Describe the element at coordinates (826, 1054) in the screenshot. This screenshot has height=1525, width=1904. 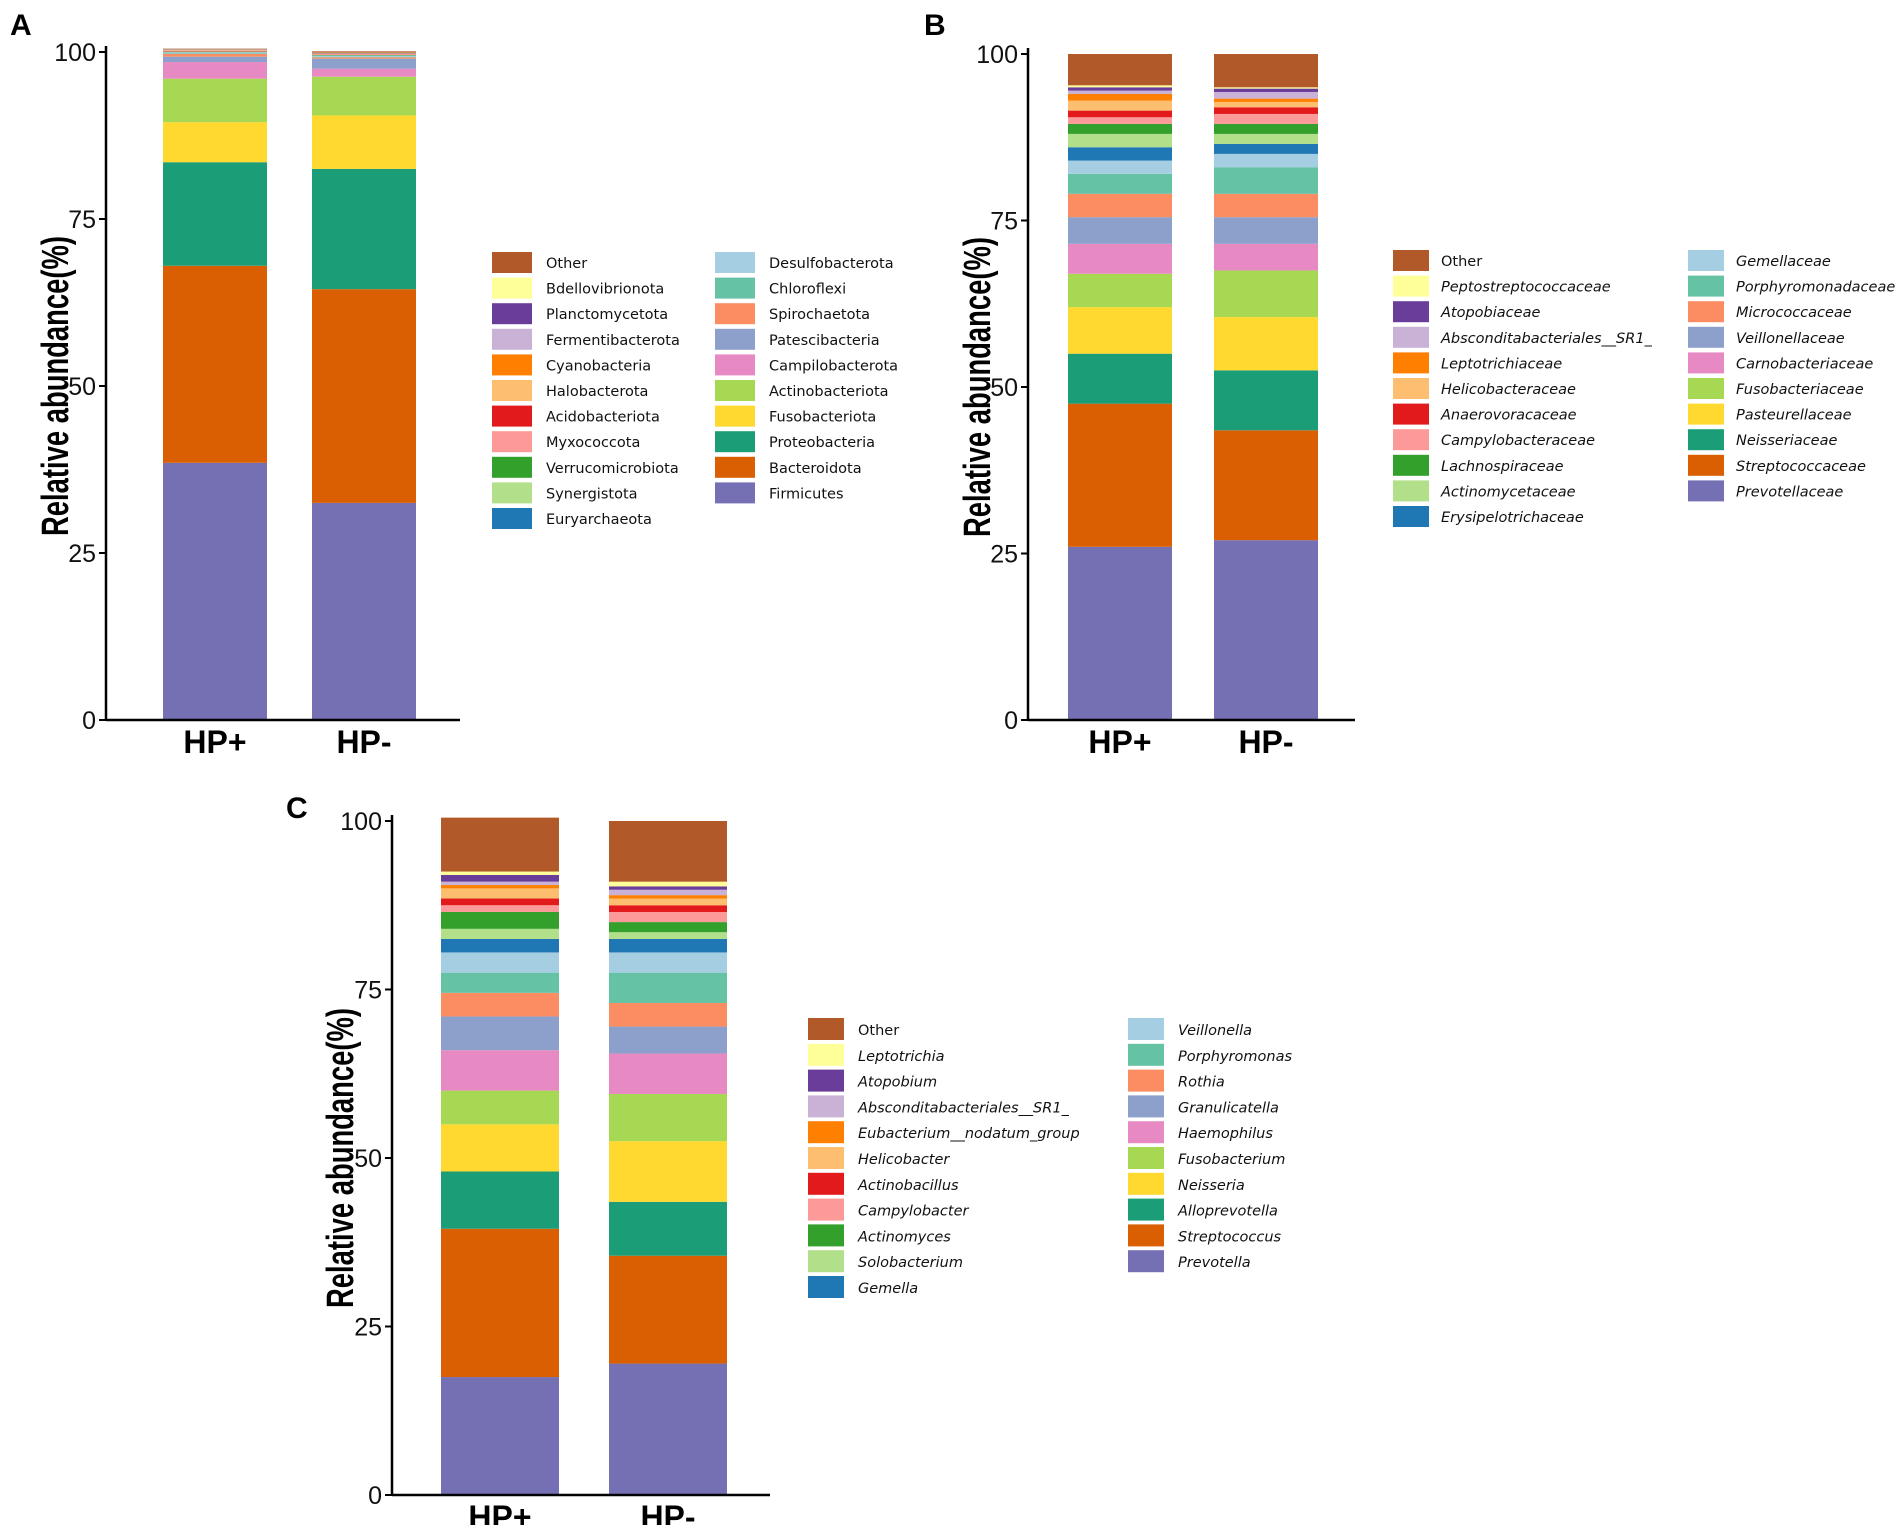
I see `panel-c-legend-swatch-leptotrichia` at that location.